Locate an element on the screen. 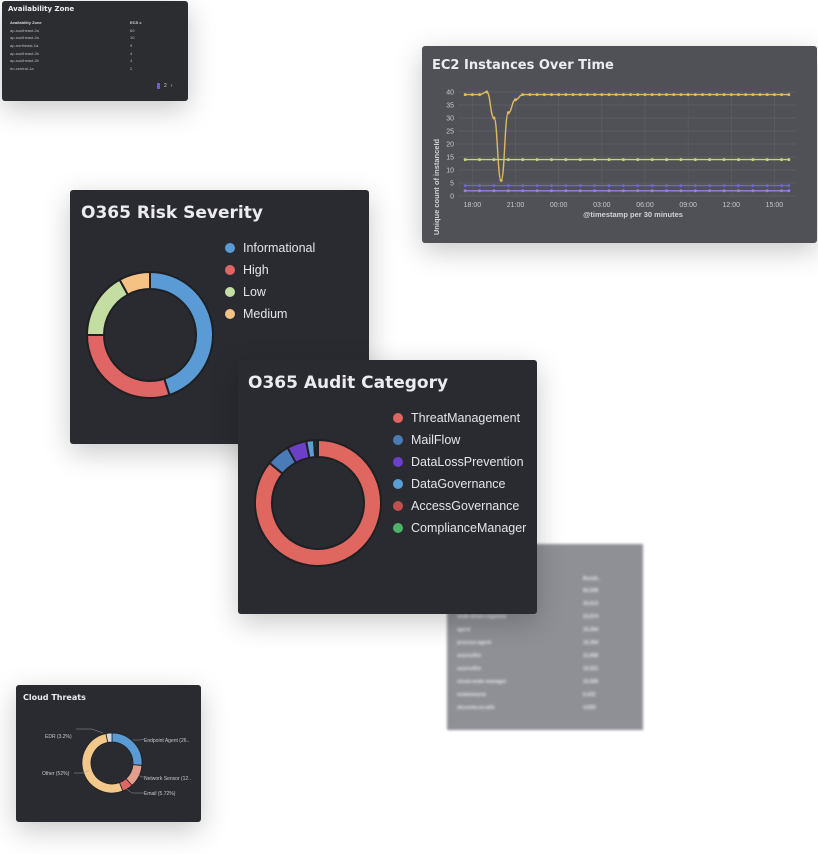 Image resolution: width=818 pixels, height=854 pixels. page-prev-marker is located at coordinates (158, 86).